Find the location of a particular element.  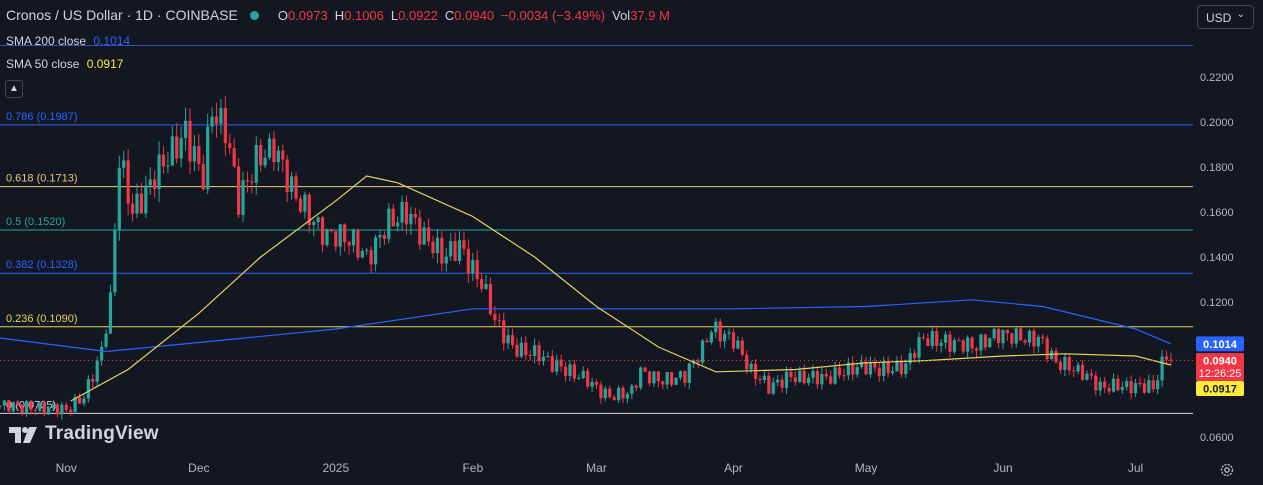

sma50-legend: SMA 50 close 0.0917 is located at coordinates (64, 64).